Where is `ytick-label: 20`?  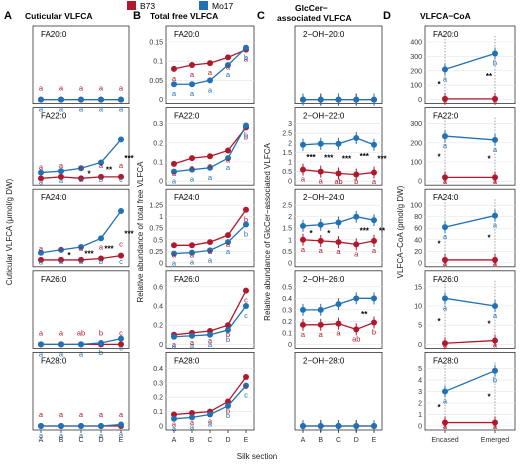 ytick-label: 20 is located at coordinates (418, 252).